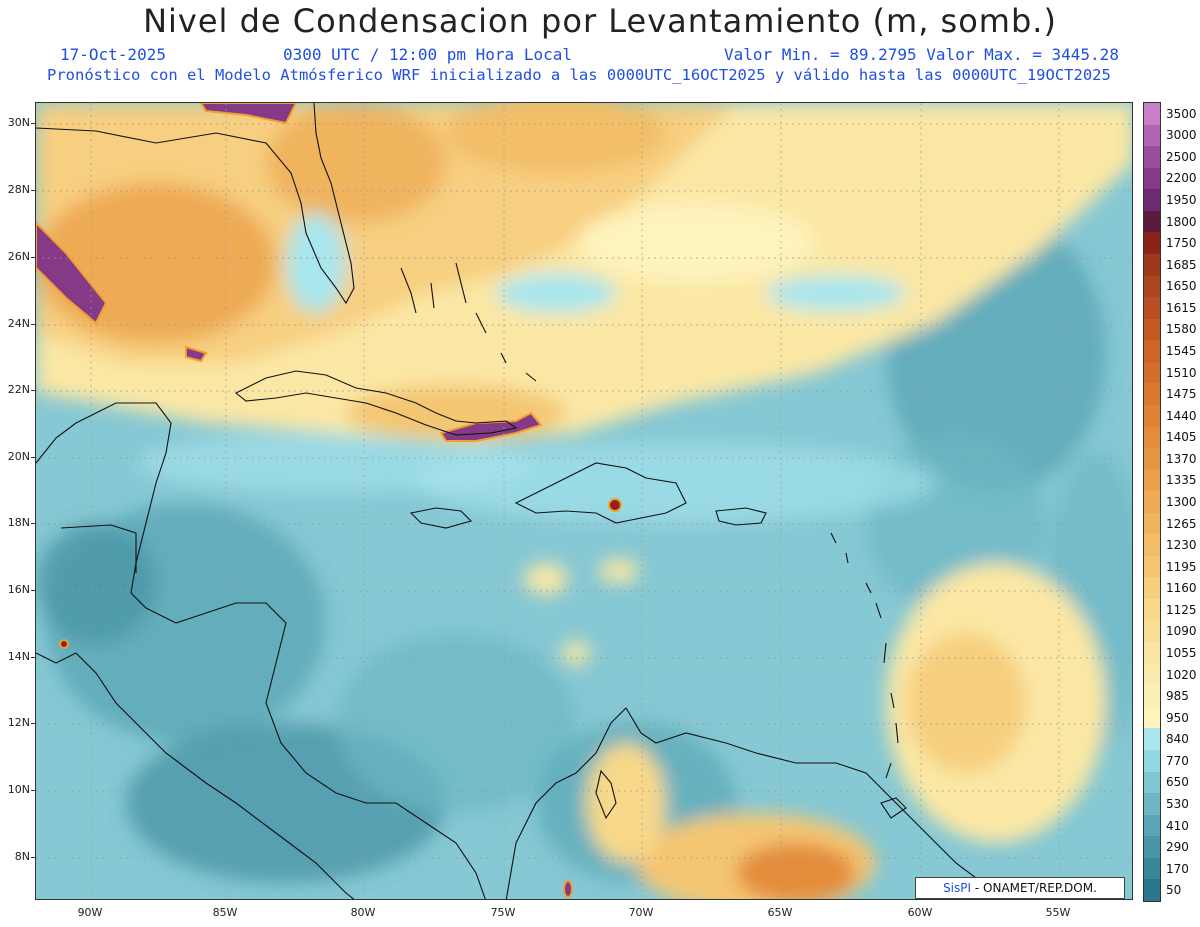 This screenshot has width=1200, height=927. I want to click on lon-label: 80W, so click(363, 912).